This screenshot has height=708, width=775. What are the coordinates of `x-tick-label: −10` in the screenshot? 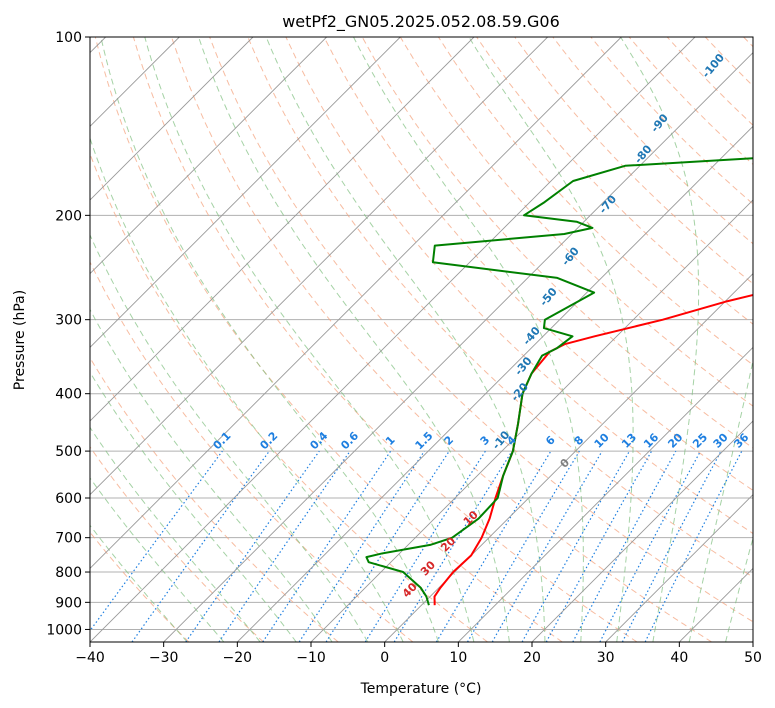 It's located at (311, 658).